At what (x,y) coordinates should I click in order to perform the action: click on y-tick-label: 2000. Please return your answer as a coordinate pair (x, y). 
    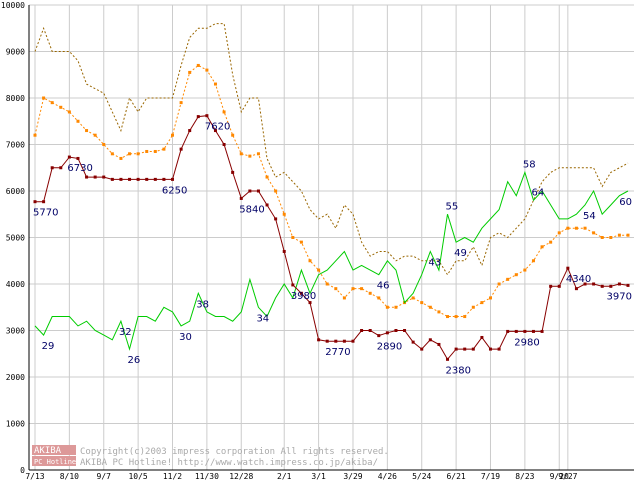
    Looking at the image, I should click on (15, 377).